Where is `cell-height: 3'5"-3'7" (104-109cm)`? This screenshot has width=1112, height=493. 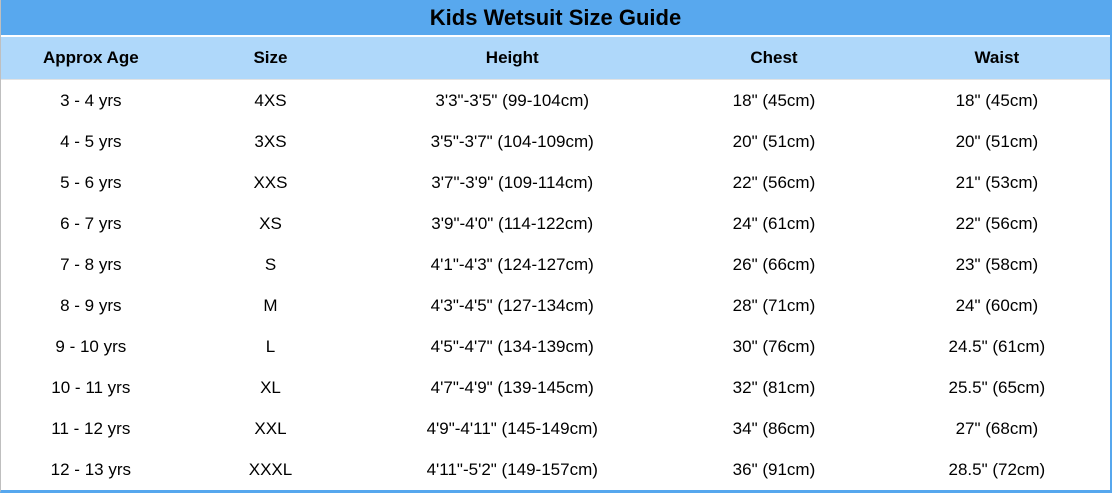 cell-height: 3'5"-3'7" (104-109cm) is located at coordinates (512, 141).